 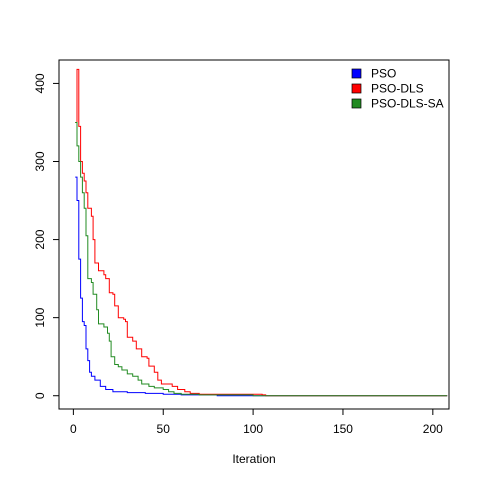 What do you see at coordinates (407, 104) in the screenshot?
I see `legend-label-2: PSO-DLS-SA` at bounding box center [407, 104].